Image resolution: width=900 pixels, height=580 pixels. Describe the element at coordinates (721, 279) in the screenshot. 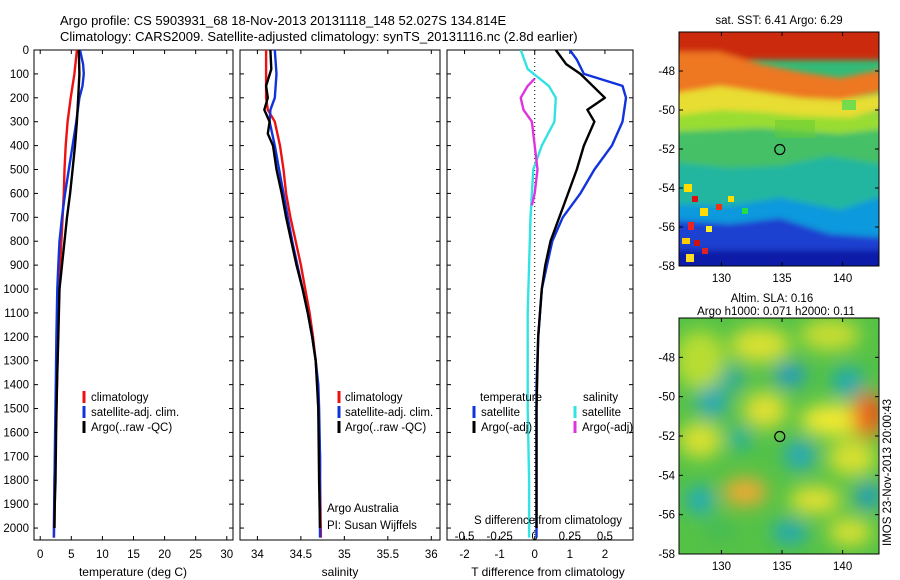

I see `sst-map-lon-label: 130` at that location.